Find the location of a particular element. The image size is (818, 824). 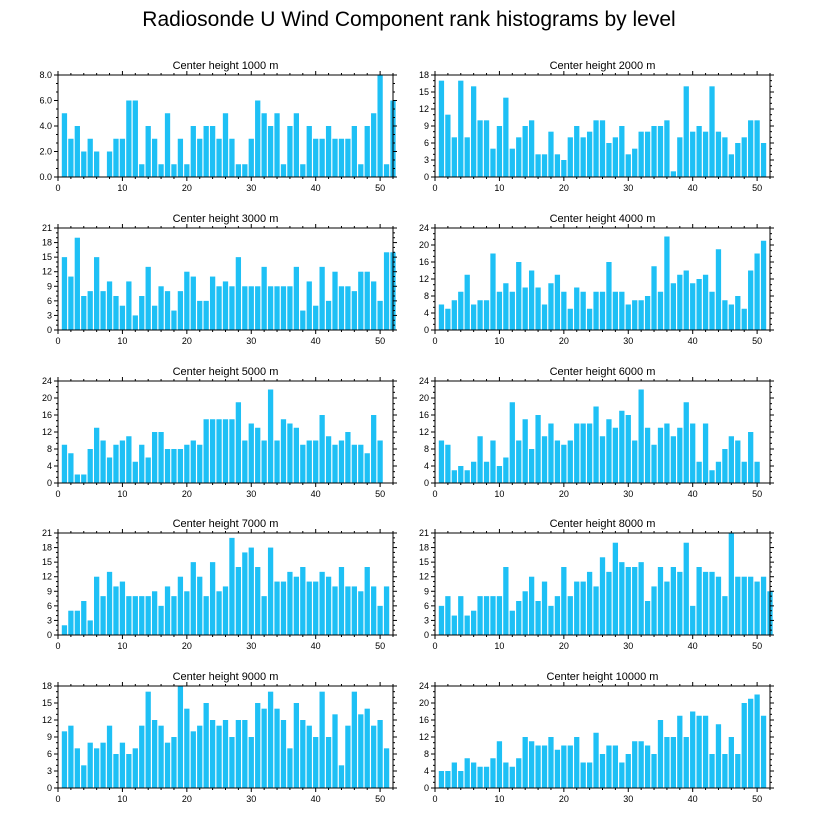

panel-title: Center height 5000 m is located at coordinates (226, 372).